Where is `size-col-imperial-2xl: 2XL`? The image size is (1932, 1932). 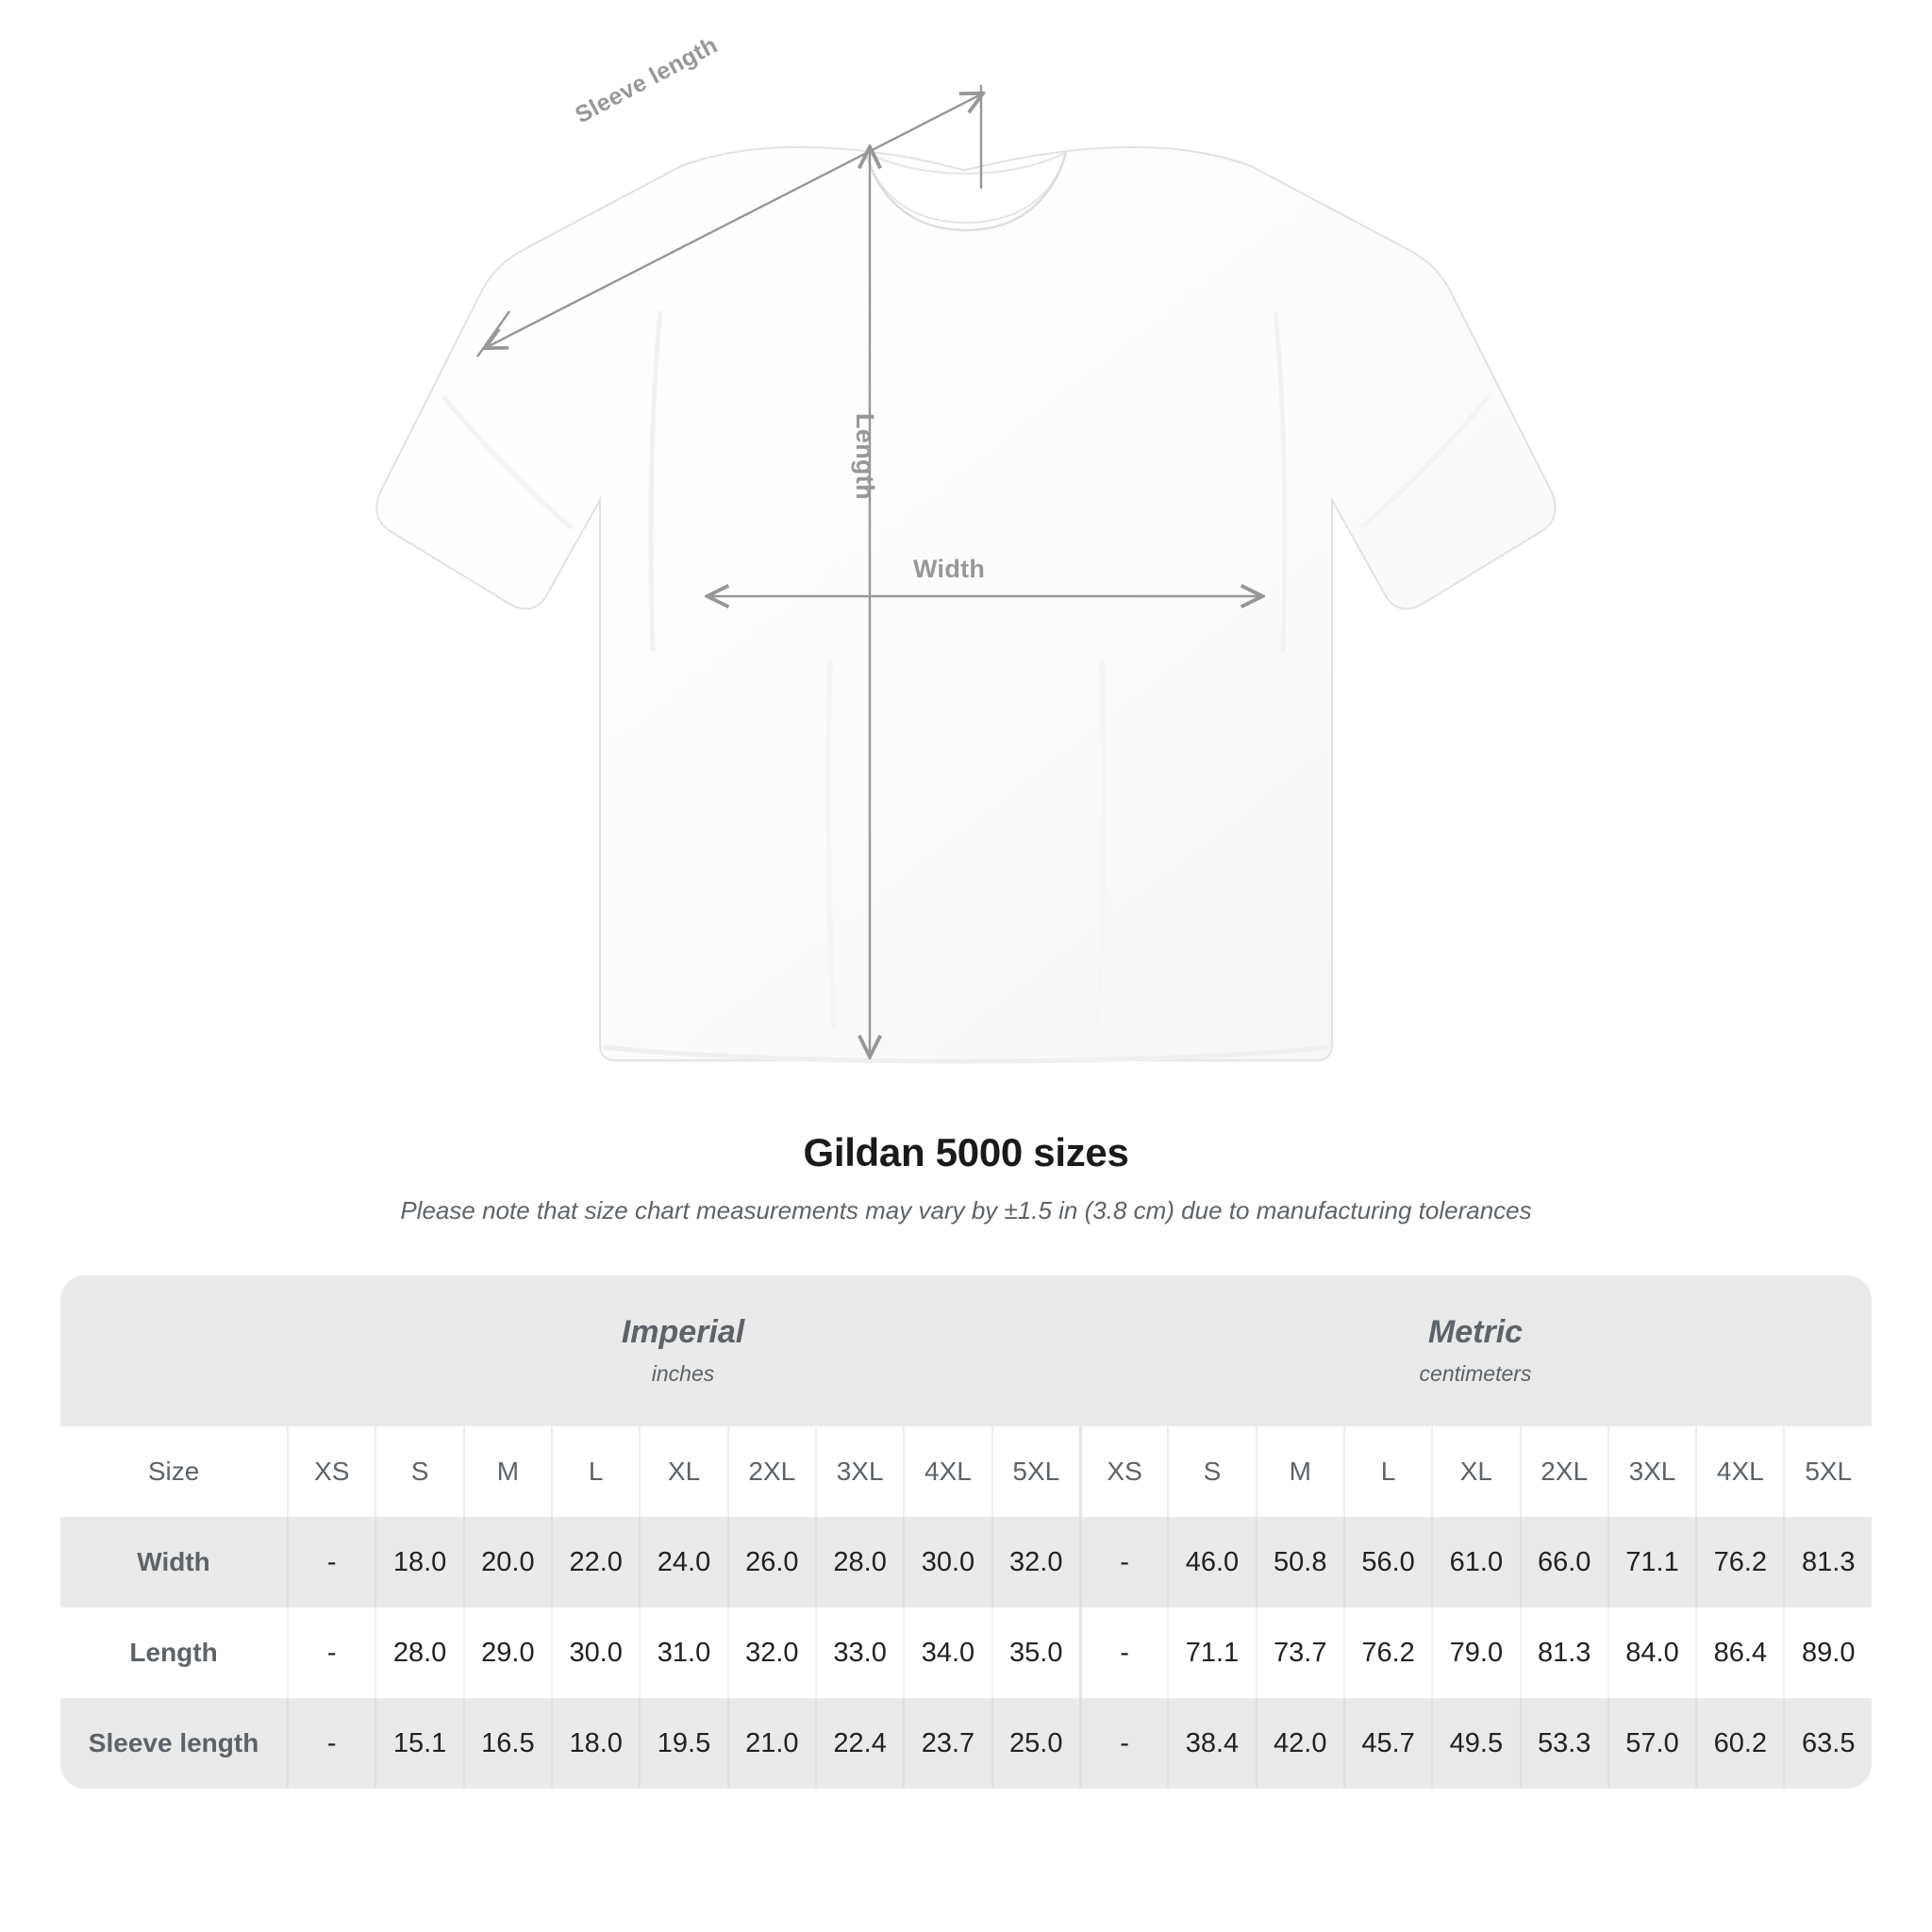 size-col-imperial-2xl: 2XL is located at coordinates (770, 1471).